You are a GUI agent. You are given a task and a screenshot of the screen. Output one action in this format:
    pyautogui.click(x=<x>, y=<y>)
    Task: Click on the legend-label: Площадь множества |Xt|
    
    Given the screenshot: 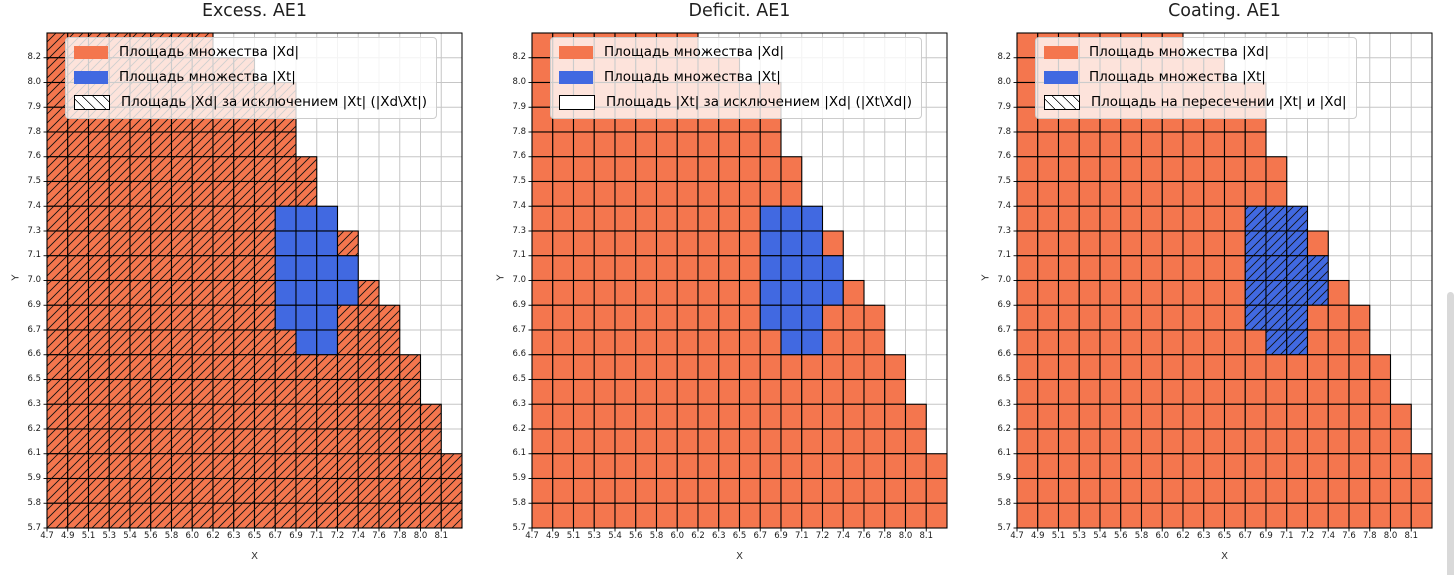 What is the action you would take?
    pyautogui.click(x=692, y=77)
    